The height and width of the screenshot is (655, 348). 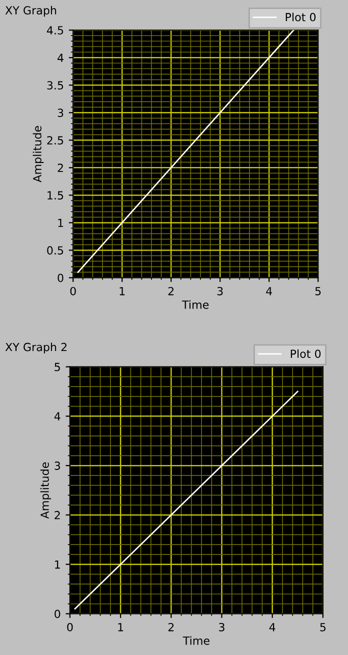 What do you see at coordinates (56, 195) in the screenshot?
I see `y-tick-label: 1.5` at bounding box center [56, 195].